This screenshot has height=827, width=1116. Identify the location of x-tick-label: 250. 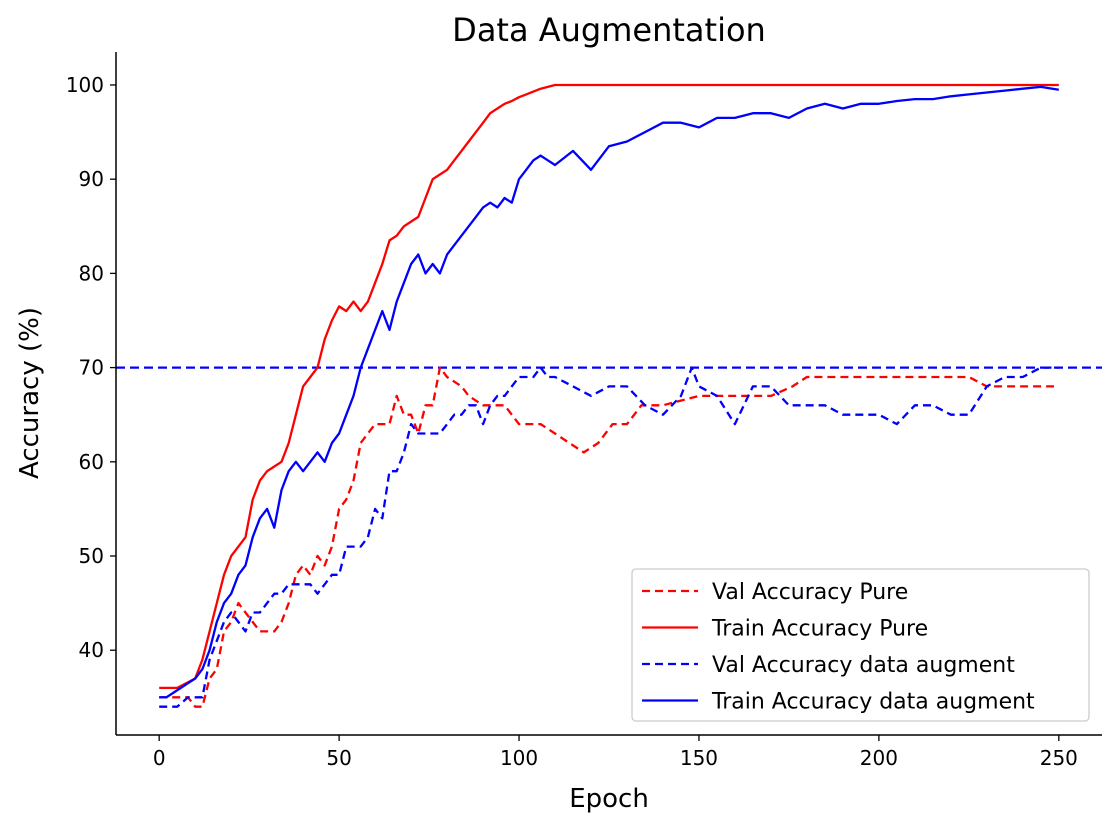
(1059, 758).